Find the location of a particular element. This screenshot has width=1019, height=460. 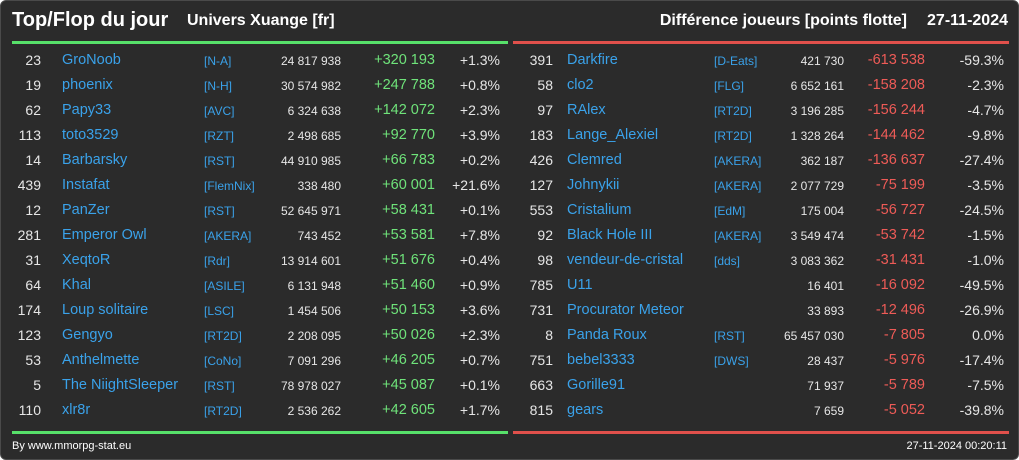

top-row: 53 Anthelmette [CoNo] 7 091 296 +46 205 +0.7% is located at coordinates (251, 360).